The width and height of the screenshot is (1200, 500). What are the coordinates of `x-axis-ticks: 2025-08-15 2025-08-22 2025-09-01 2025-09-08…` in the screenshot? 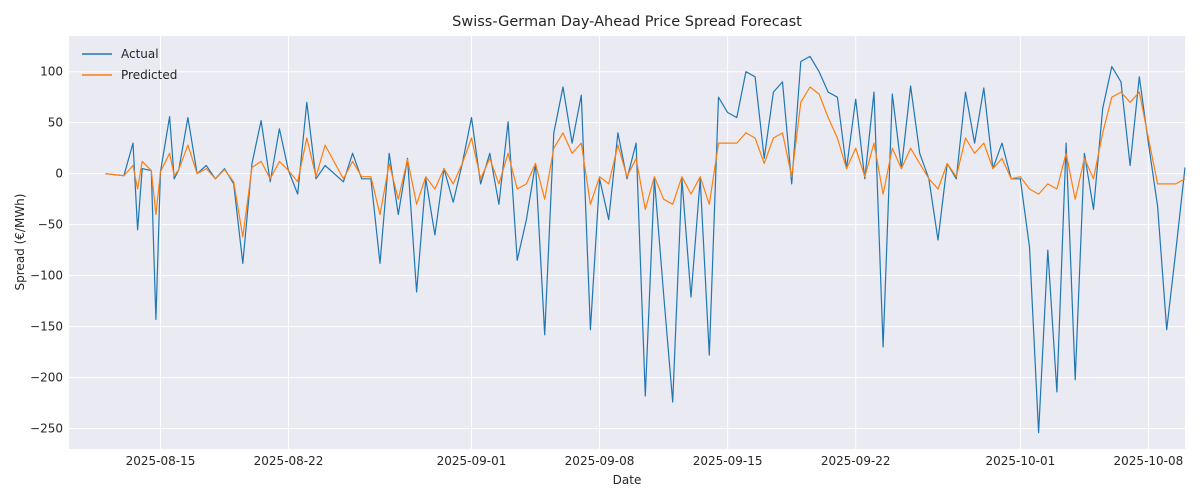 It's located at (655, 461).